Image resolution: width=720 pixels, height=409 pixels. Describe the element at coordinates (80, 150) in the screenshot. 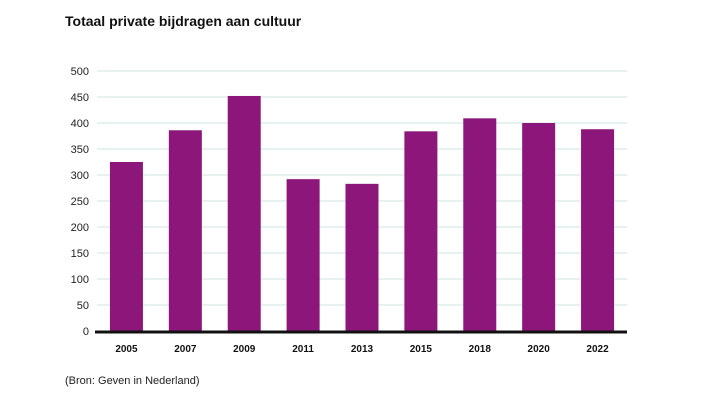

I see `y-tick-label: 350` at that location.